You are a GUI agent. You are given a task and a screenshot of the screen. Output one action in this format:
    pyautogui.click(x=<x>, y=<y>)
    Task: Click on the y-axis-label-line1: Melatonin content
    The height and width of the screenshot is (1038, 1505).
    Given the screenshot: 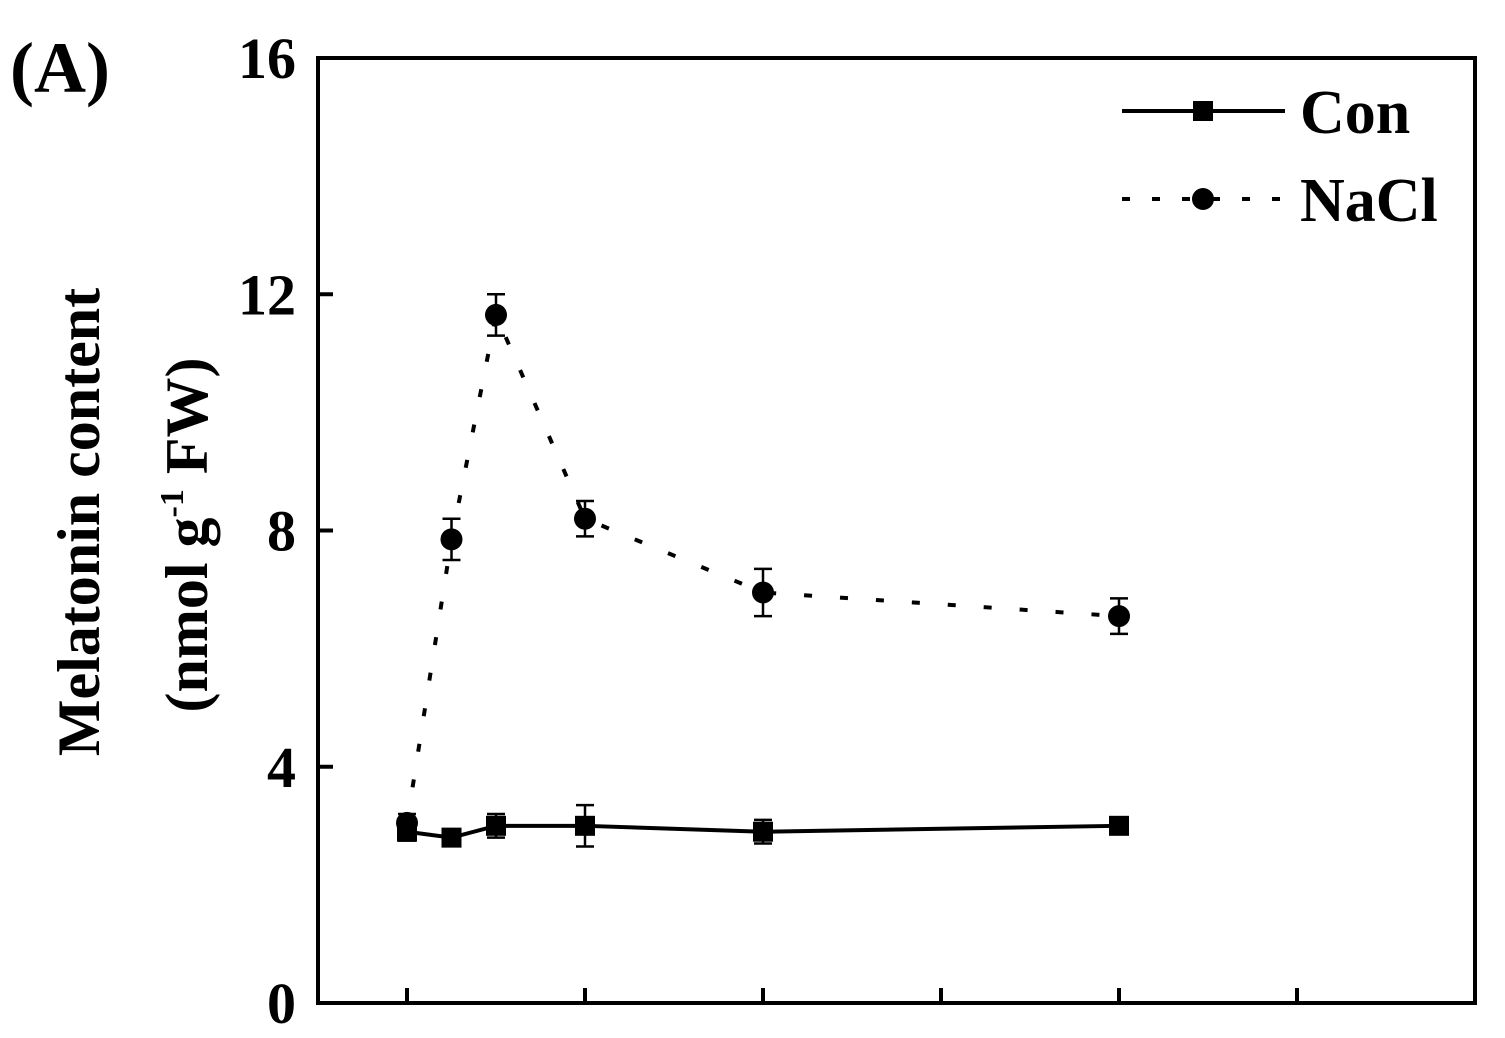 What is the action you would take?
    pyautogui.click(x=79, y=522)
    